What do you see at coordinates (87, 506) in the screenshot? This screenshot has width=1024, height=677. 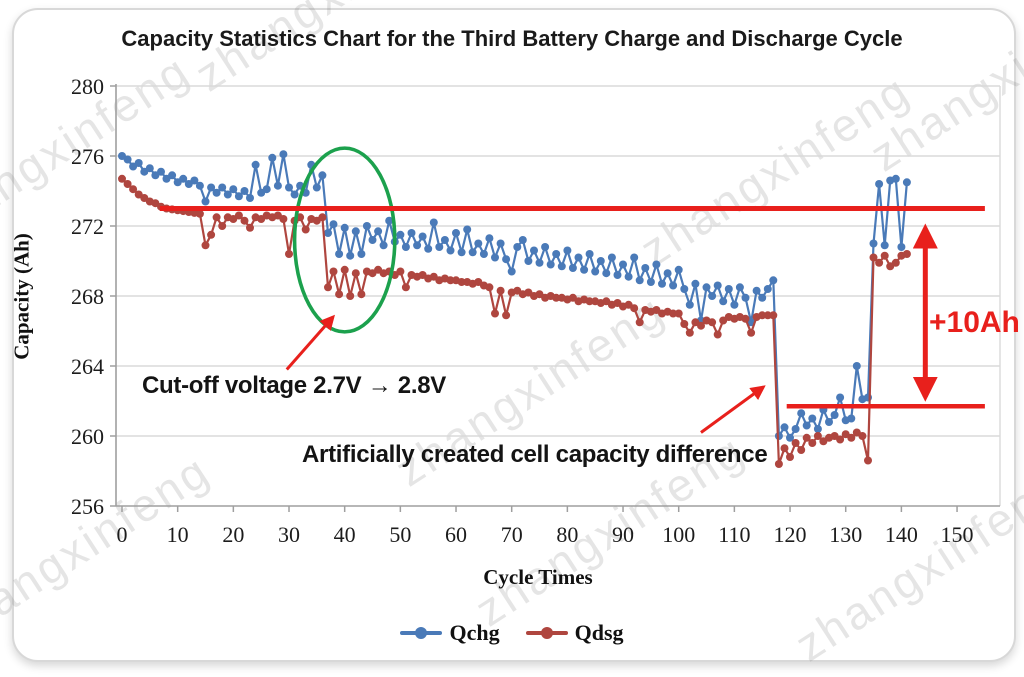 I see `y-tick-label: 256` at bounding box center [87, 506].